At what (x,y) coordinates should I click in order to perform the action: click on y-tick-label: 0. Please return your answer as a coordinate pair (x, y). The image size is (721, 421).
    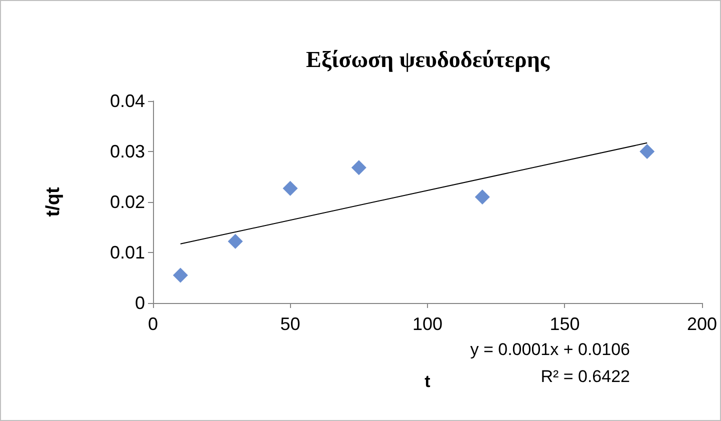
    Looking at the image, I should click on (139, 303).